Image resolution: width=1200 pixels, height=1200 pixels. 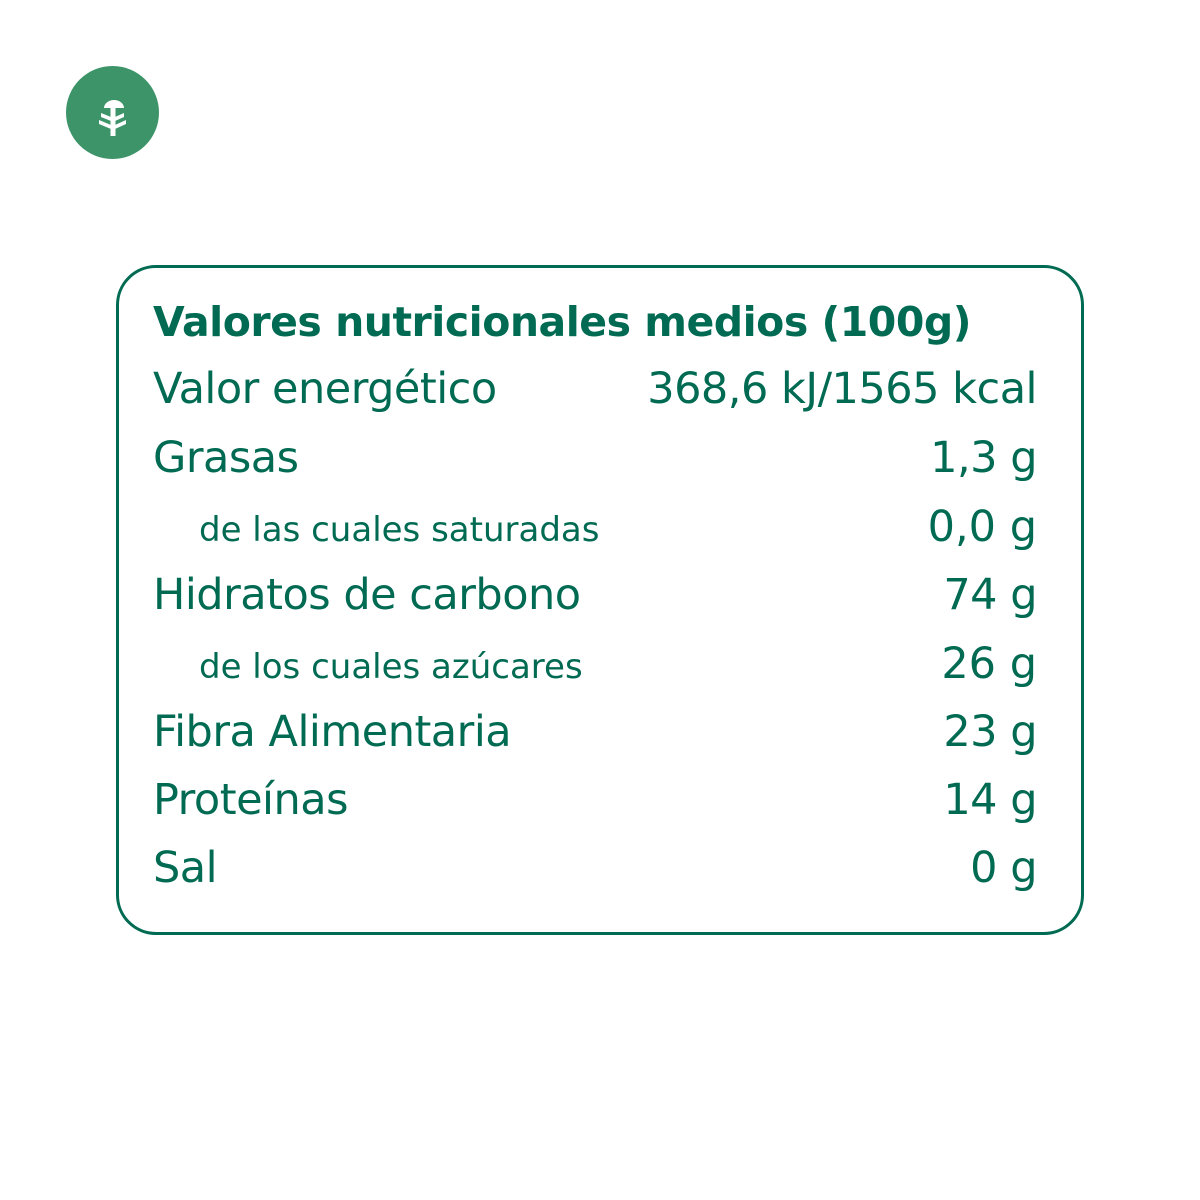 What do you see at coordinates (595, 868) in the screenshot?
I see `table-row: Sal 0 g` at bounding box center [595, 868].